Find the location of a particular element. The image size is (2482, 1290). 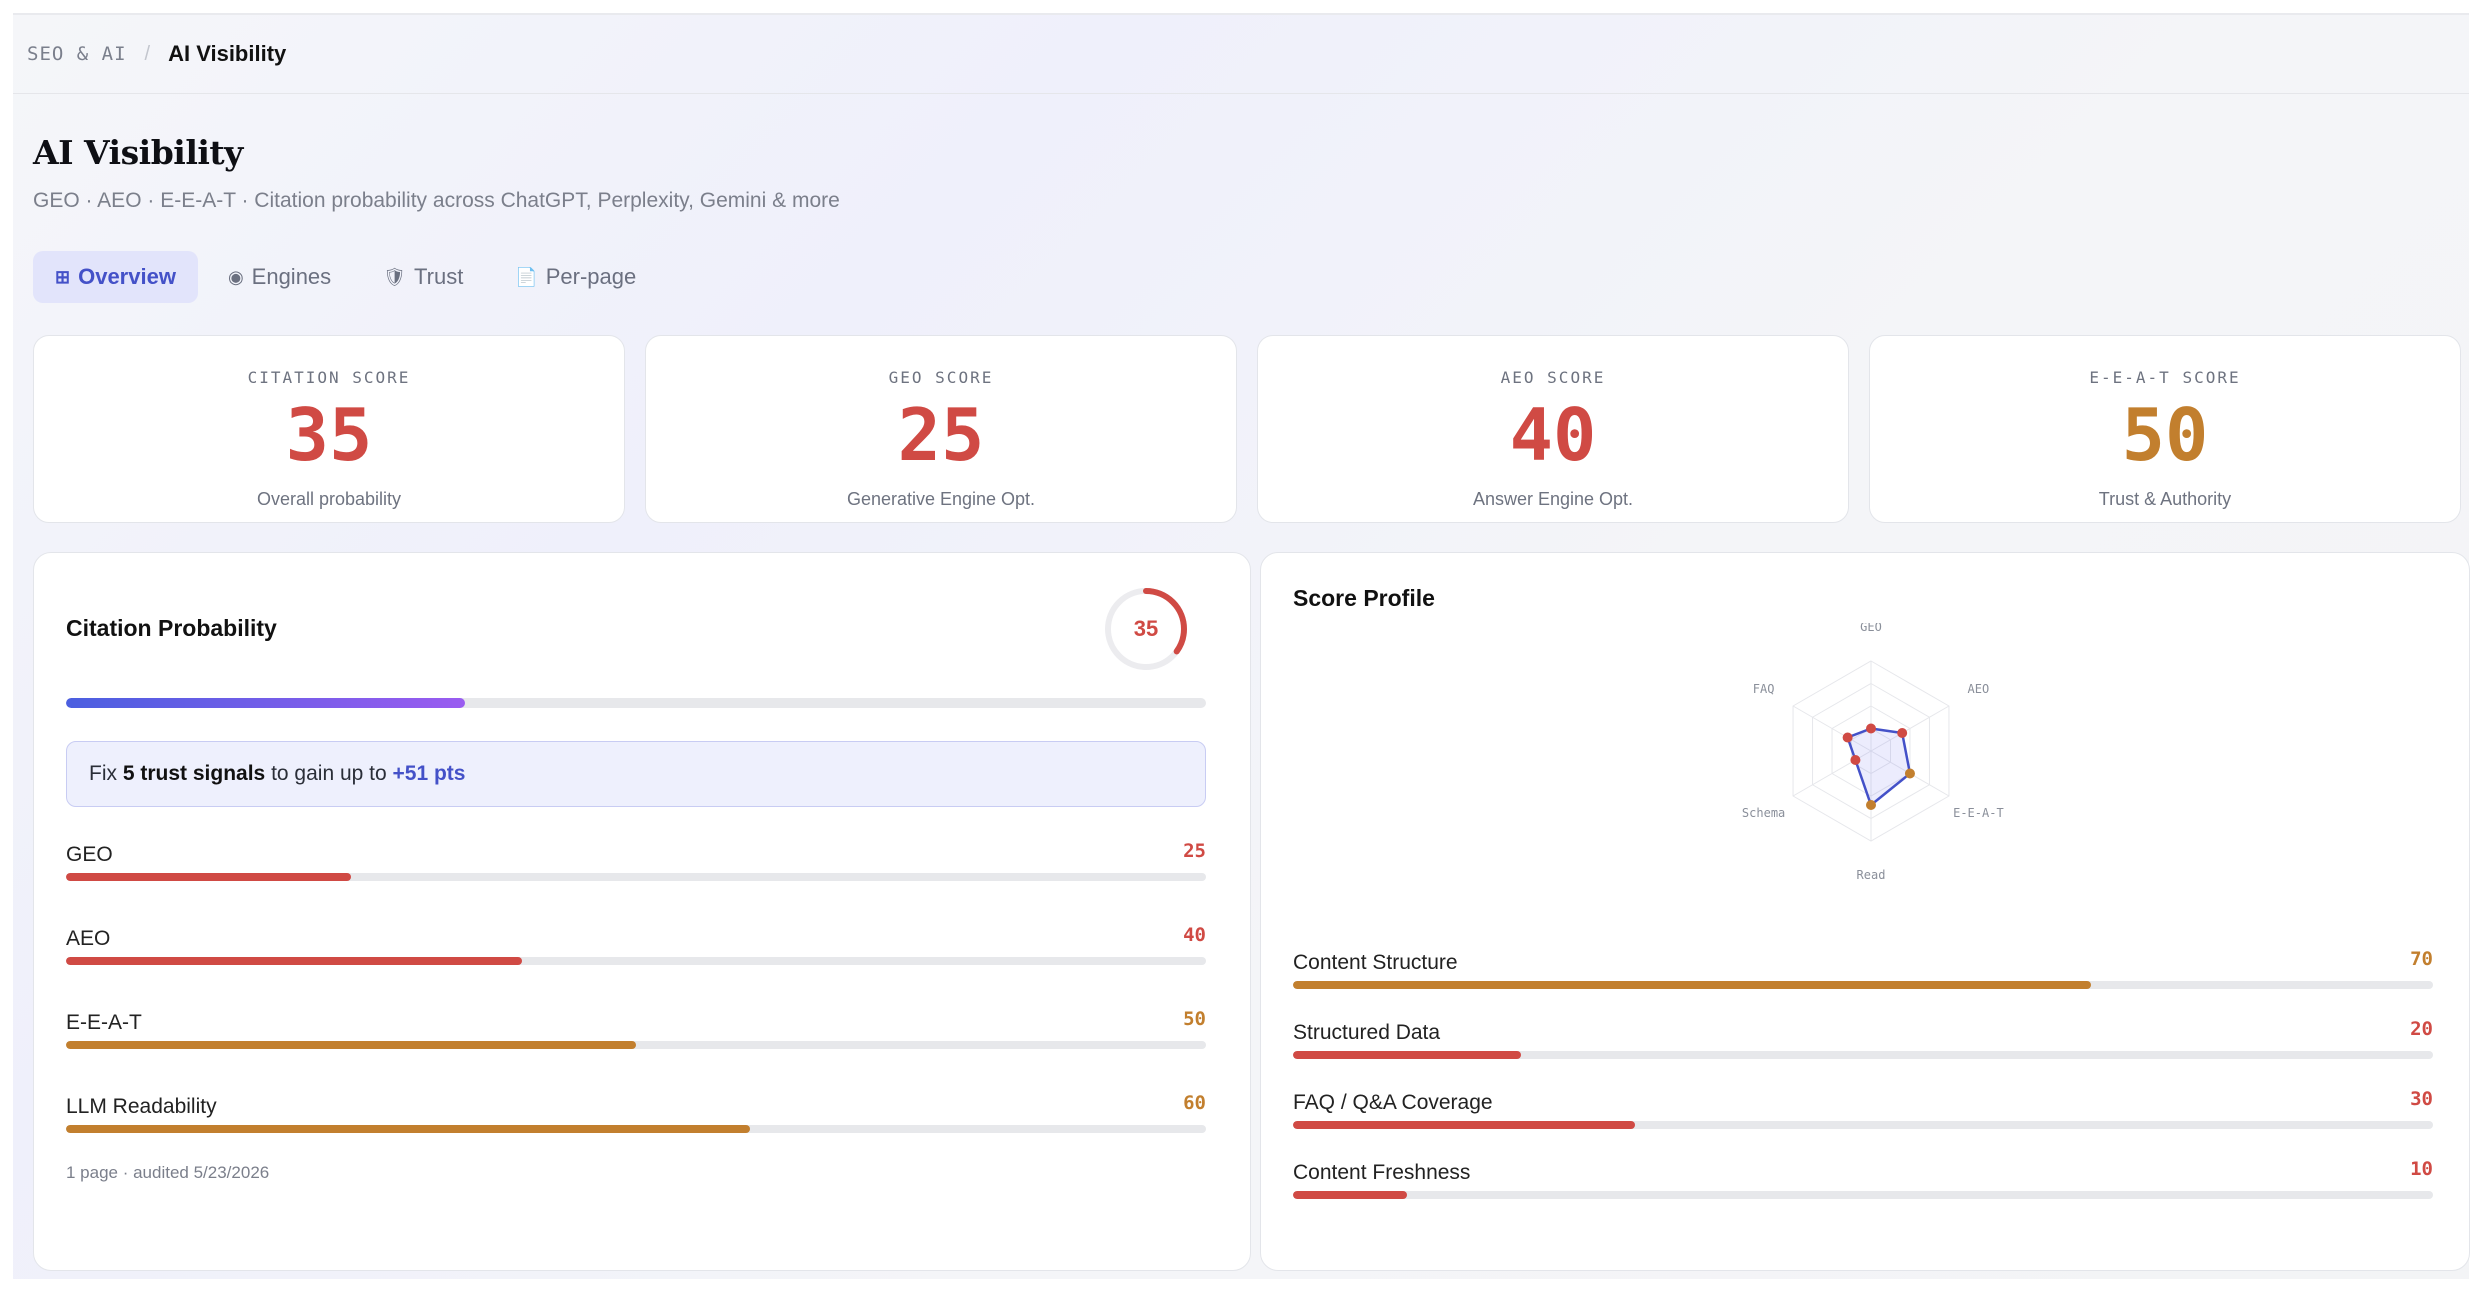

radar-axis-label: Schema is located at coordinates (1763, 813).